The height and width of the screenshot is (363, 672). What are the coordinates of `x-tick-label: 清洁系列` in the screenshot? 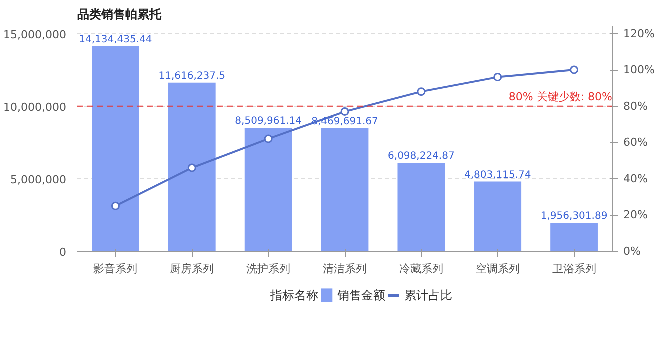 It's located at (345, 269).